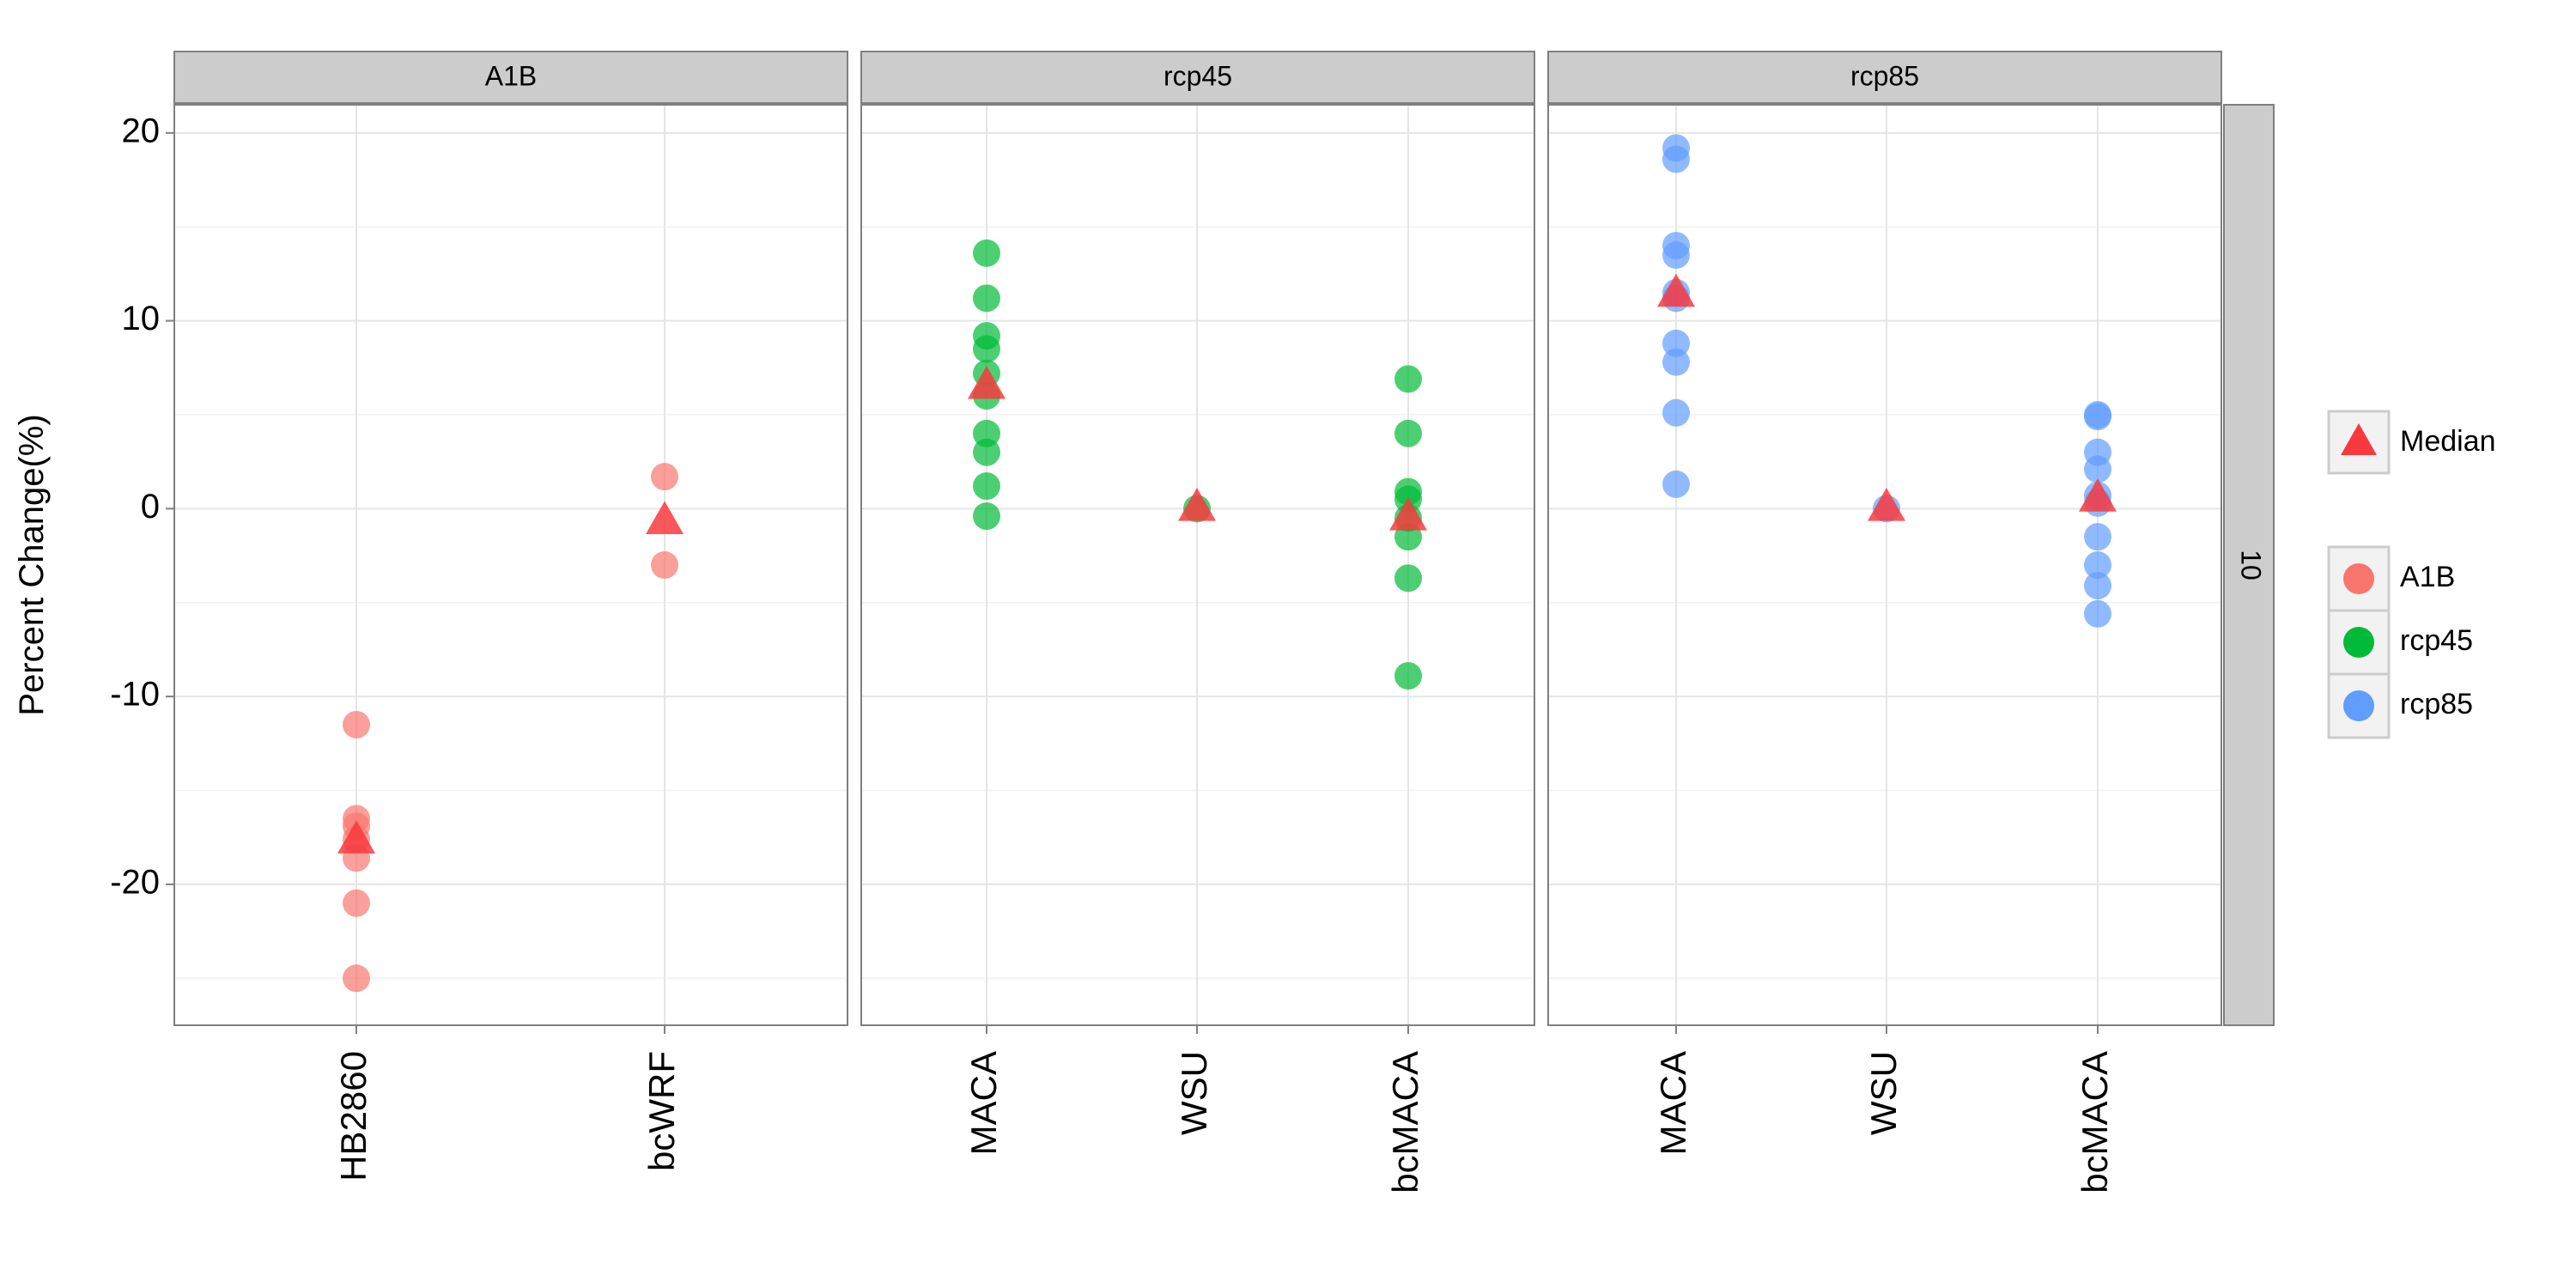 This screenshot has height=1288, width=2576. I want to click on facet-strip-label: A1B, so click(511, 75).